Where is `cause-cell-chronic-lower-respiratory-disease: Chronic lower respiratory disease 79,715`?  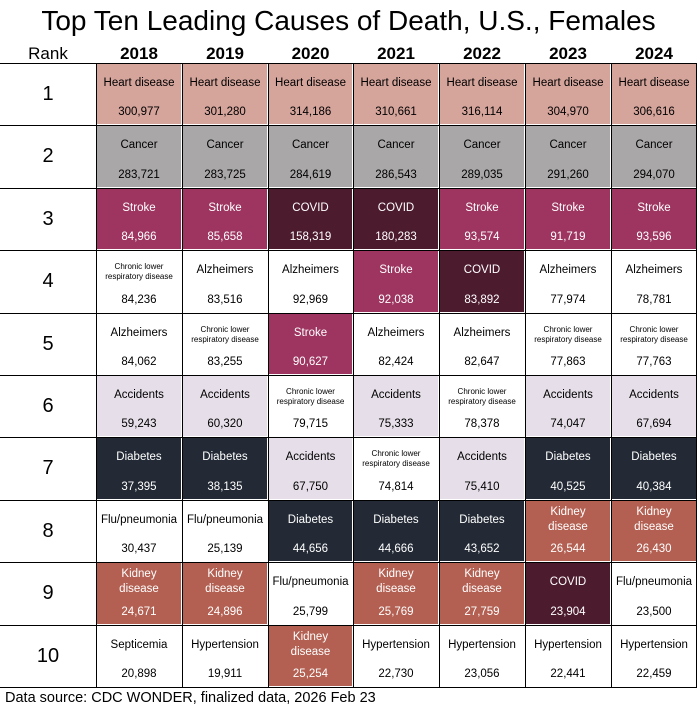 cause-cell-chronic-lower-respiratory-disease: Chronic lower respiratory disease 79,715 is located at coordinates (310, 406).